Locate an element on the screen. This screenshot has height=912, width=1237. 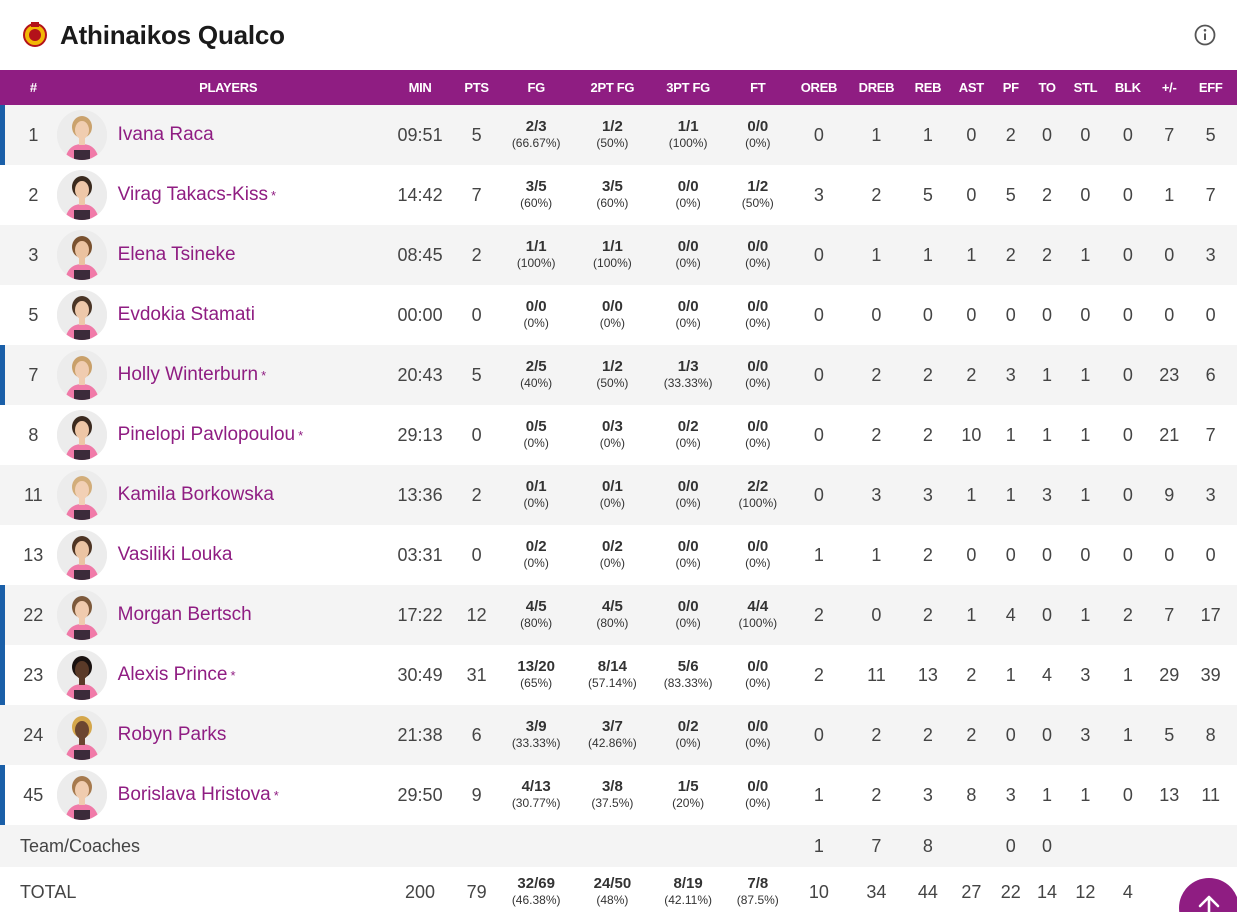
total-3pt: 8/19 (42.11%) is located at coordinates (688, 889).